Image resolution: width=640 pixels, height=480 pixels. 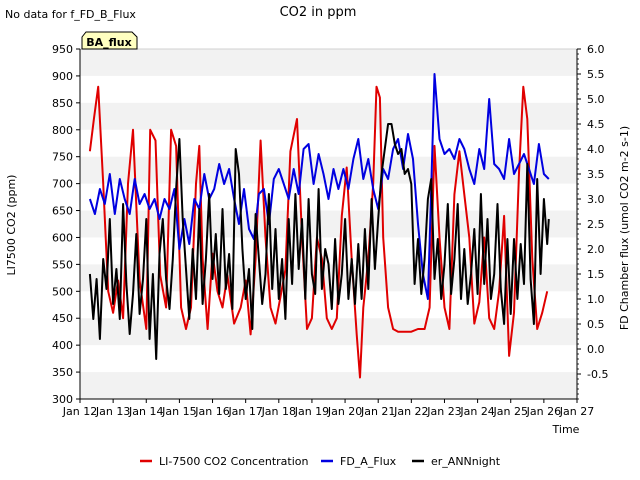 I want to click on y-tick-right-label: 5.5, so click(x=596, y=74).